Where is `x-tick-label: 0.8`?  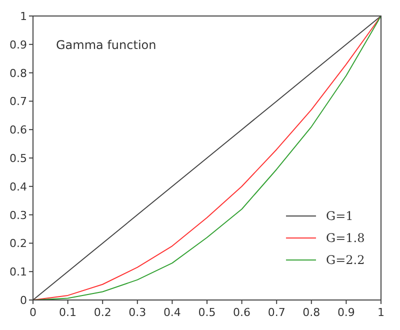
x-tick-label: 0.8 is located at coordinates (311, 312).